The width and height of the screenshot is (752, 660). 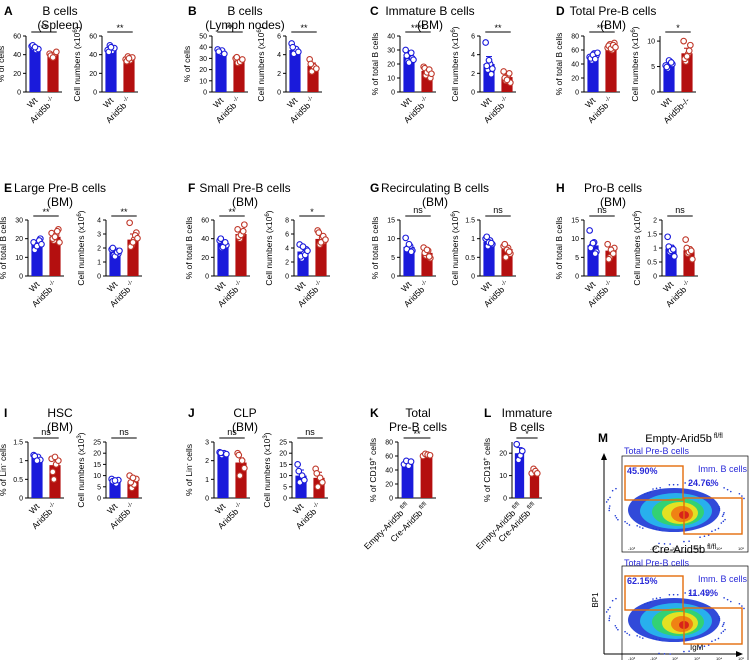 I want to click on y-tick-label: 1.5, so click(x=652, y=235).